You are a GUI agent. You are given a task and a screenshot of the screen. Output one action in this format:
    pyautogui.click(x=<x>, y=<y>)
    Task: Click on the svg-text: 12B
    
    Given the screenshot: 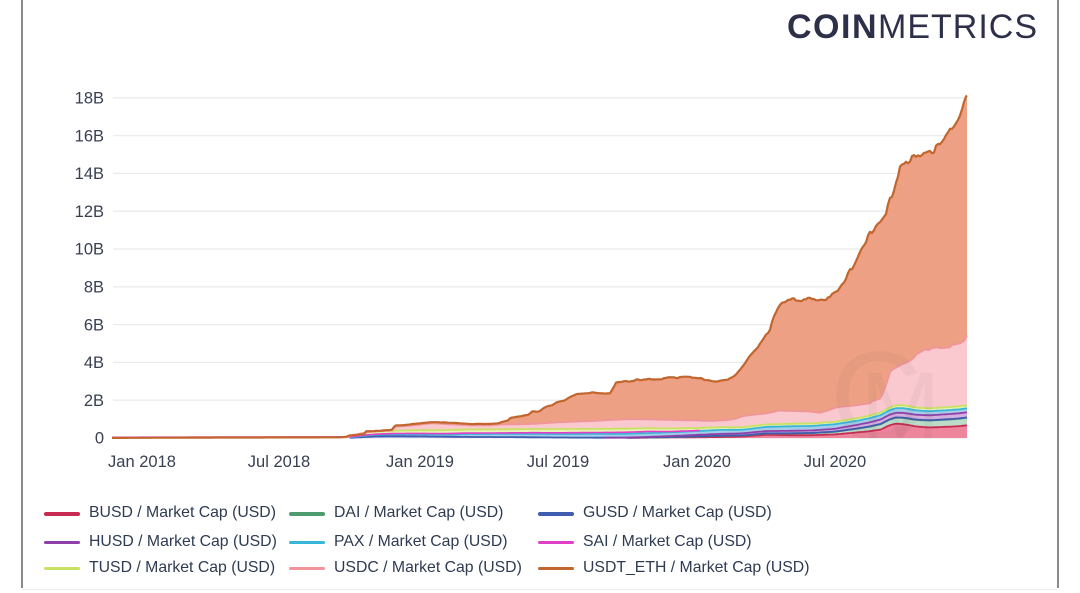 What is the action you would take?
    pyautogui.click(x=89, y=212)
    